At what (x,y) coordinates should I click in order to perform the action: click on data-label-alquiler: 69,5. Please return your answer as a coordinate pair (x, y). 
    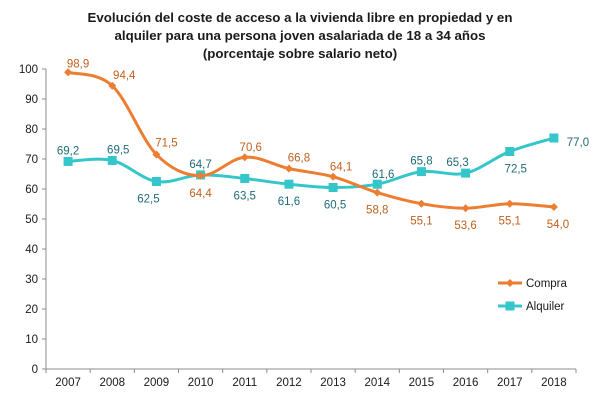
    Looking at the image, I should click on (118, 151).